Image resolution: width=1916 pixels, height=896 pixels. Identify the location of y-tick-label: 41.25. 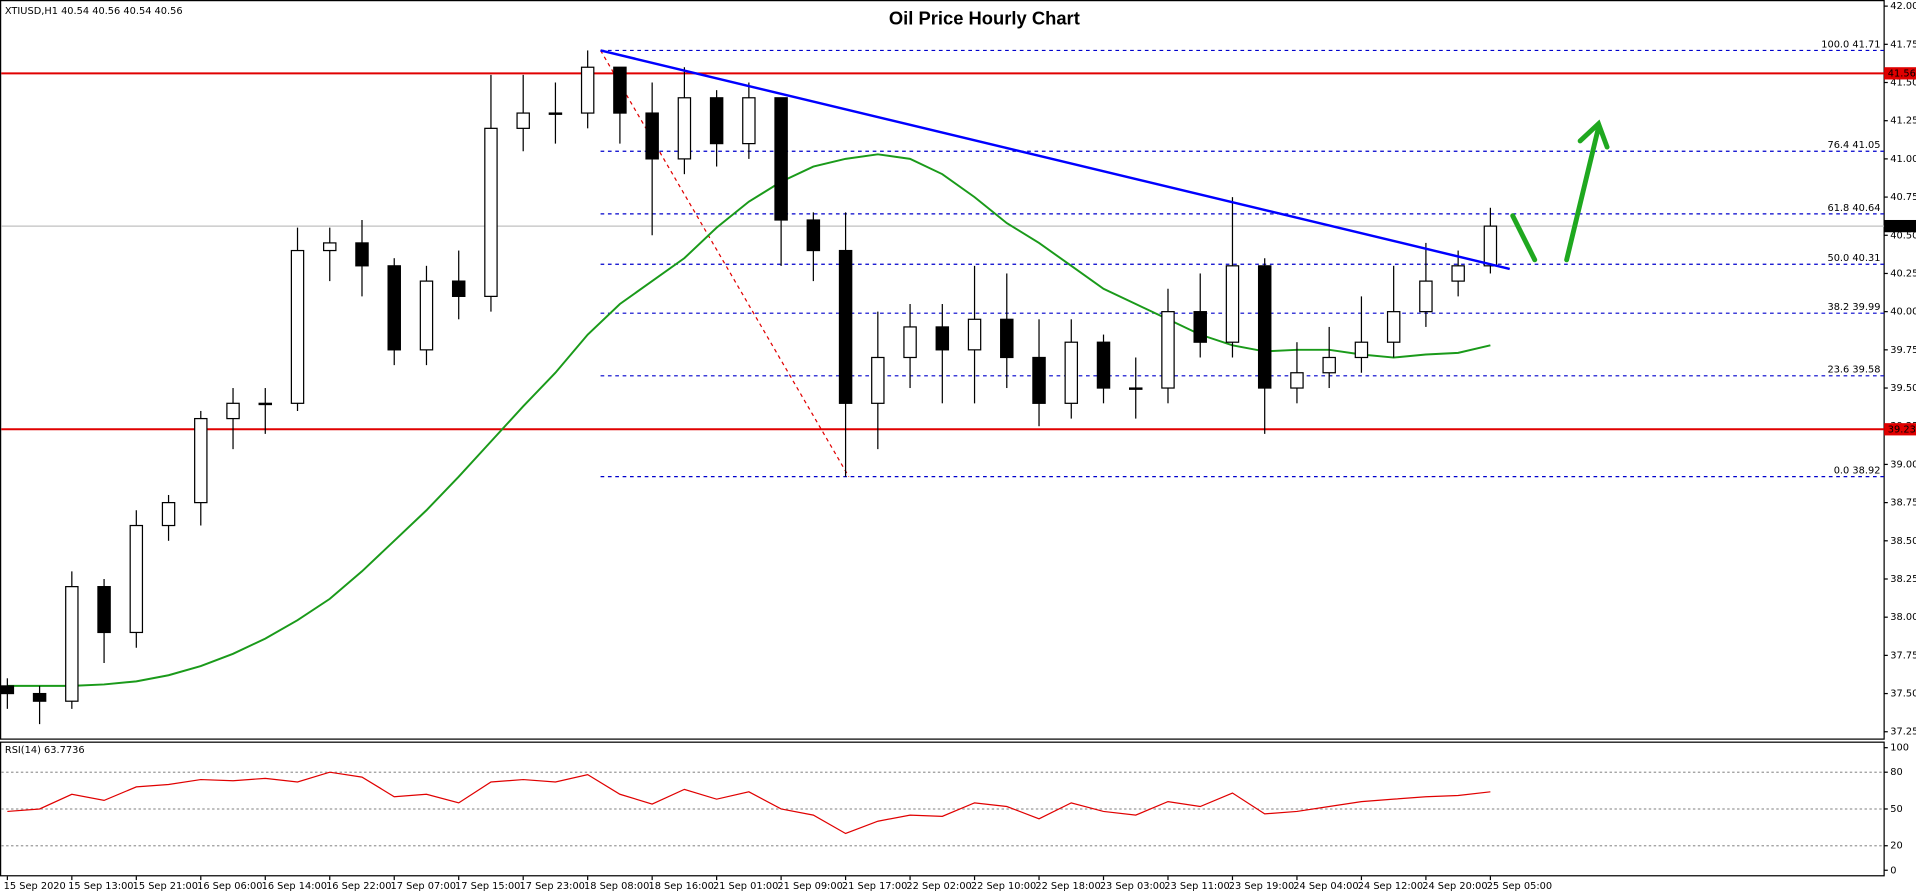
(1903, 121).